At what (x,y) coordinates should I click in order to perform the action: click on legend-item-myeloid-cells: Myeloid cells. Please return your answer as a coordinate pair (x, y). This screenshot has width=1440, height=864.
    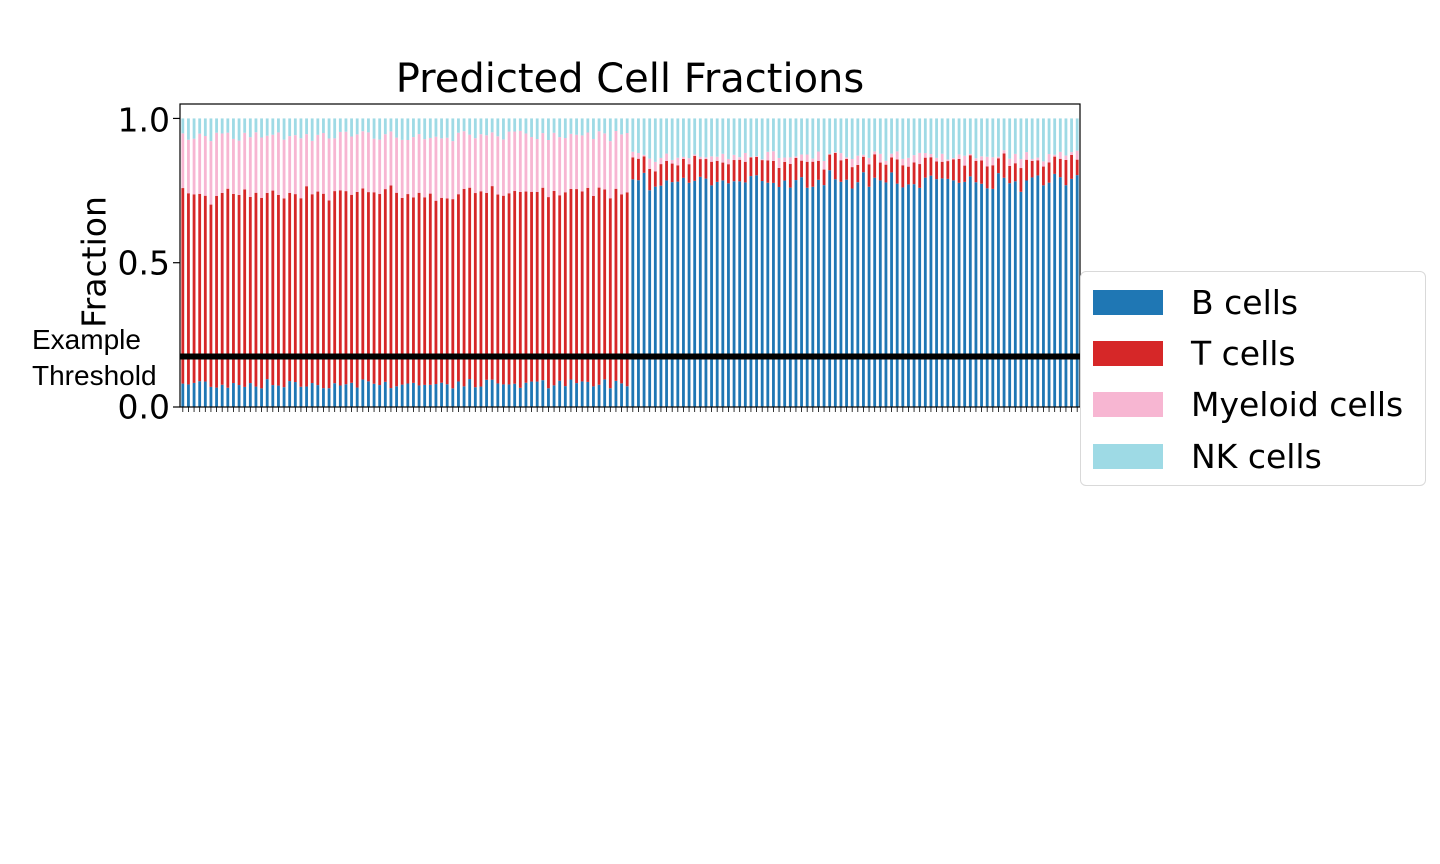
    Looking at the image, I should click on (1248, 404).